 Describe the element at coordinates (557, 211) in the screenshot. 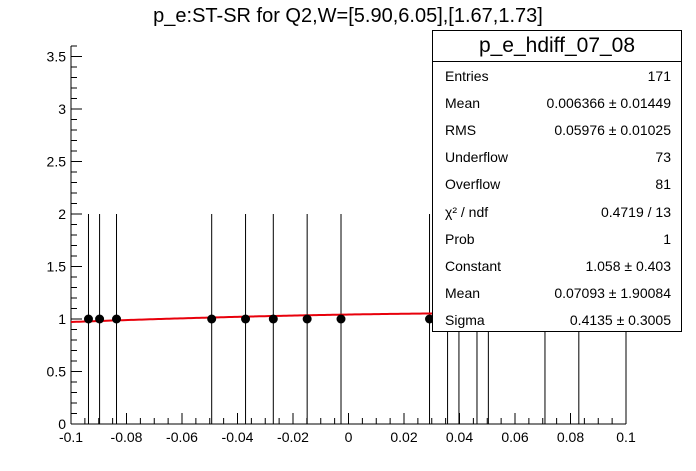

I see `stats-row: χ² / ndf 0.4719 / 13` at that location.